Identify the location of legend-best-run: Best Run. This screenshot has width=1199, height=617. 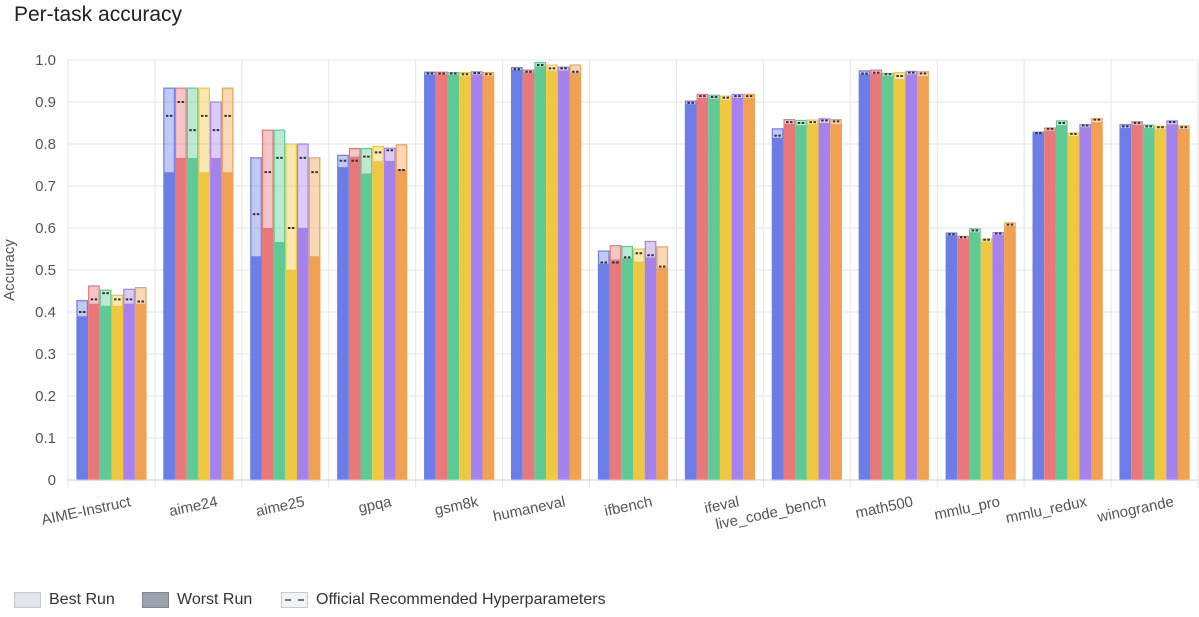
(64, 600).